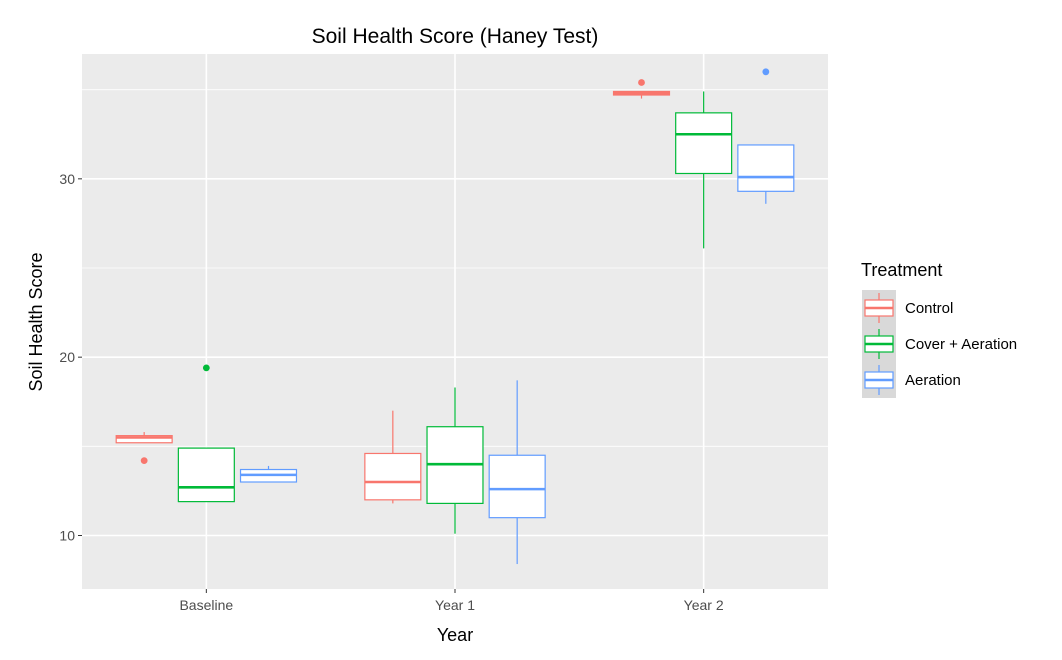 The image size is (1062, 660). I want to click on y-axis-title: Soil Health Score, so click(36, 321).